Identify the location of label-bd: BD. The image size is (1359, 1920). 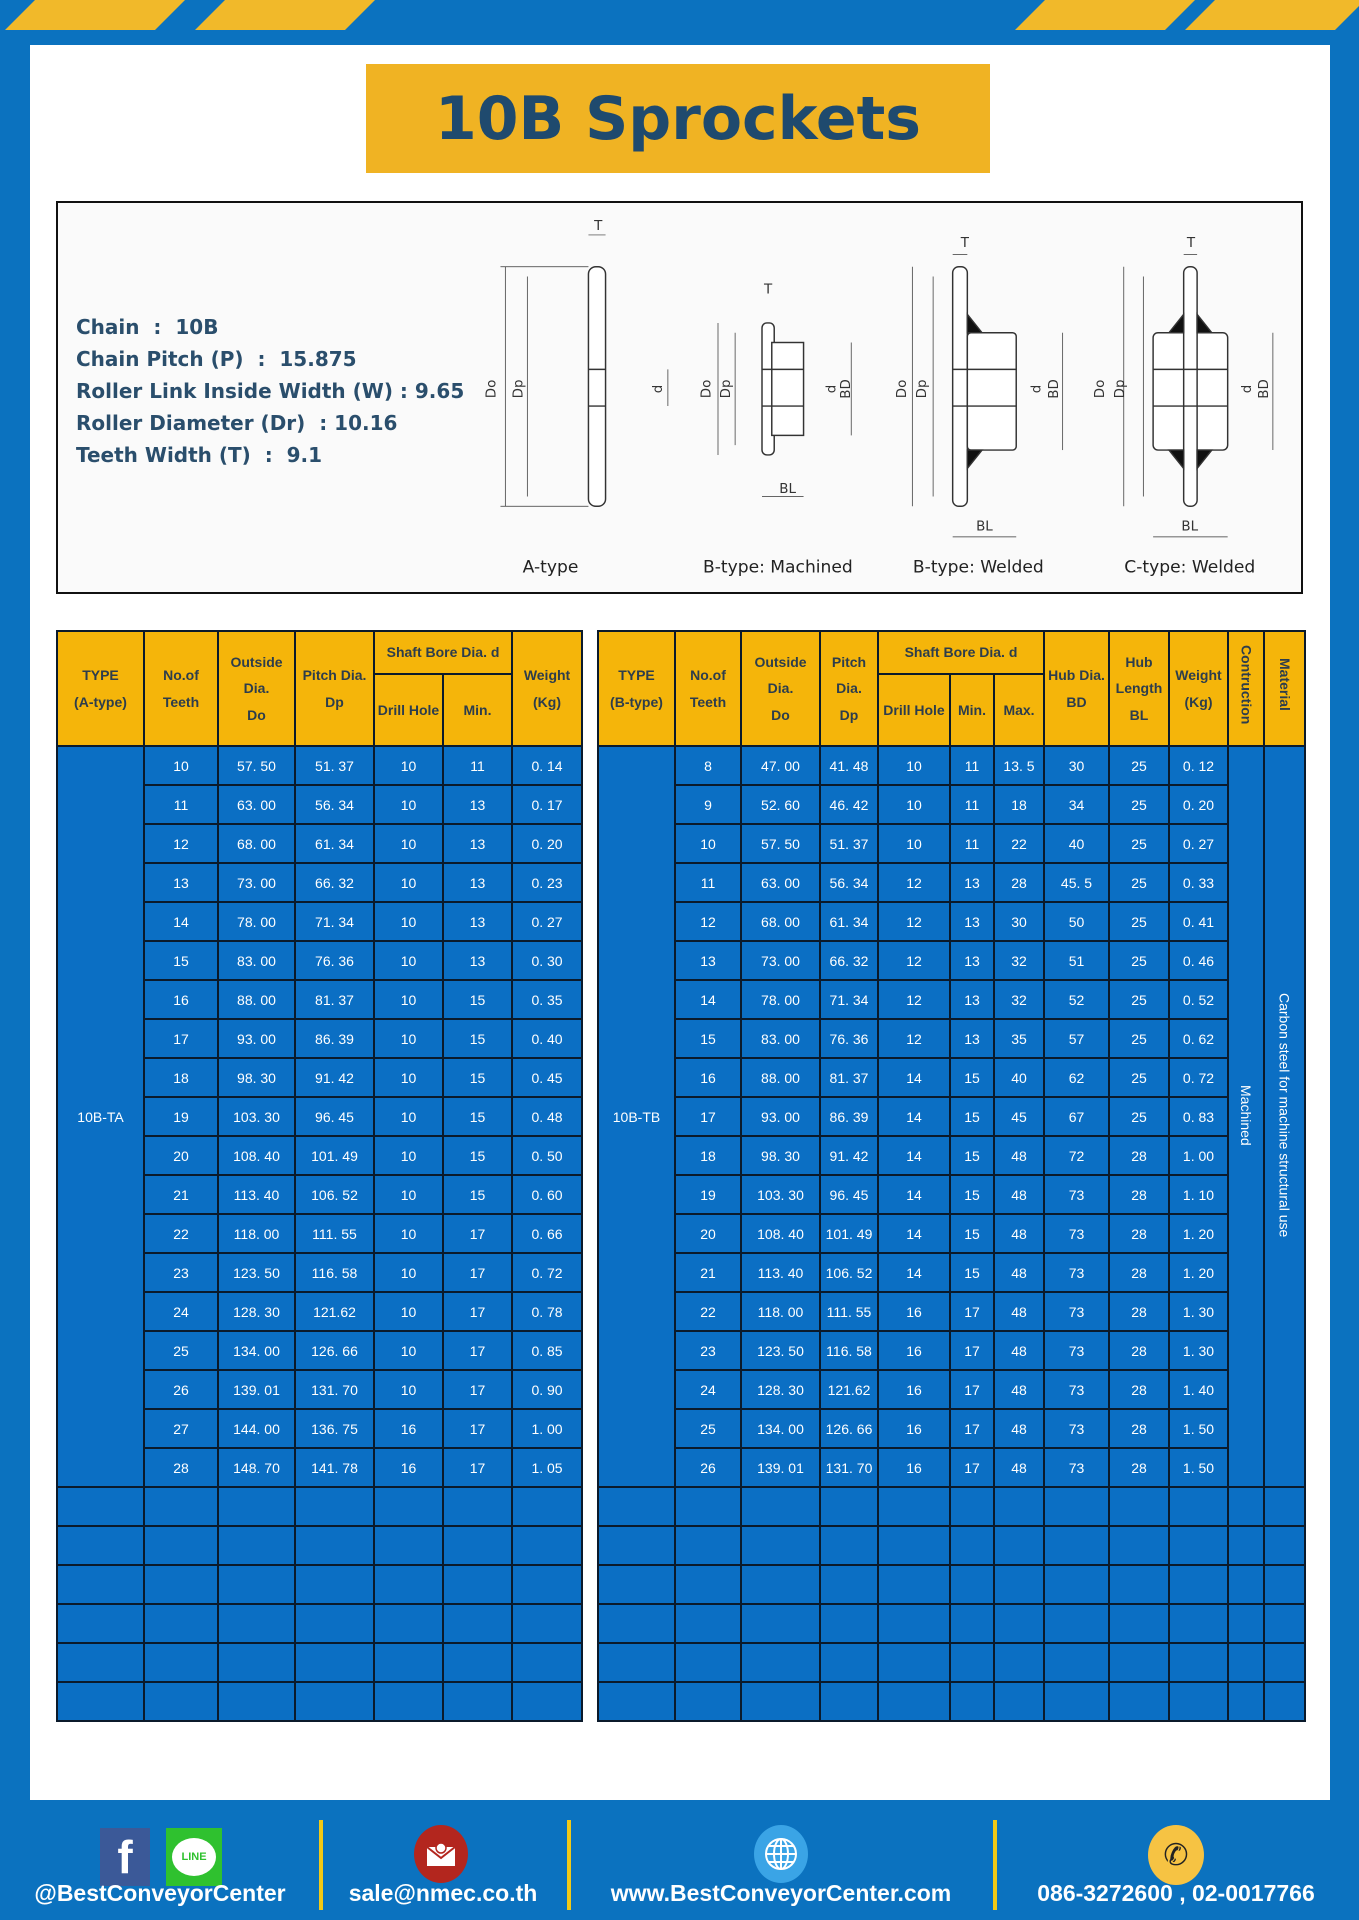
(1054, 389).